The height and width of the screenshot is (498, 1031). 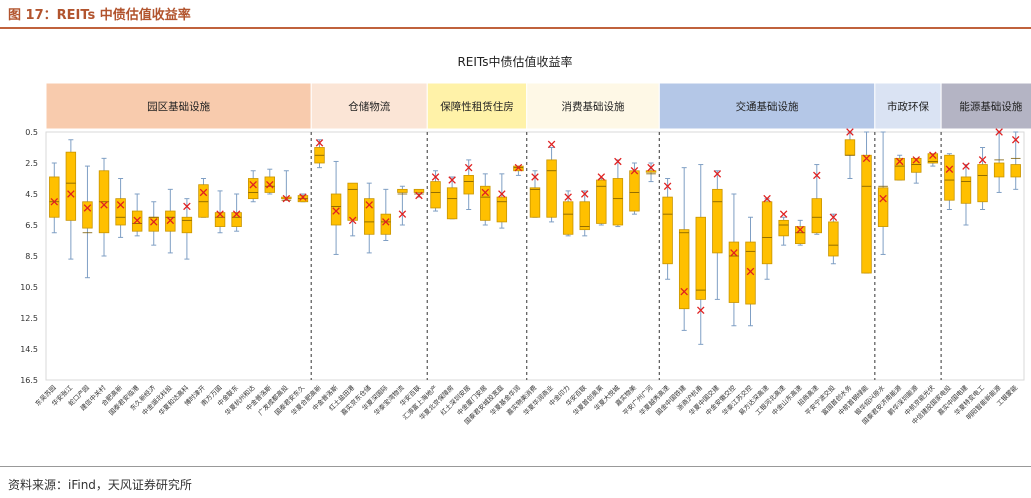 What do you see at coordinates (31, 225) in the screenshot?
I see `y-tick-label: 6.5` at bounding box center [31, 225].